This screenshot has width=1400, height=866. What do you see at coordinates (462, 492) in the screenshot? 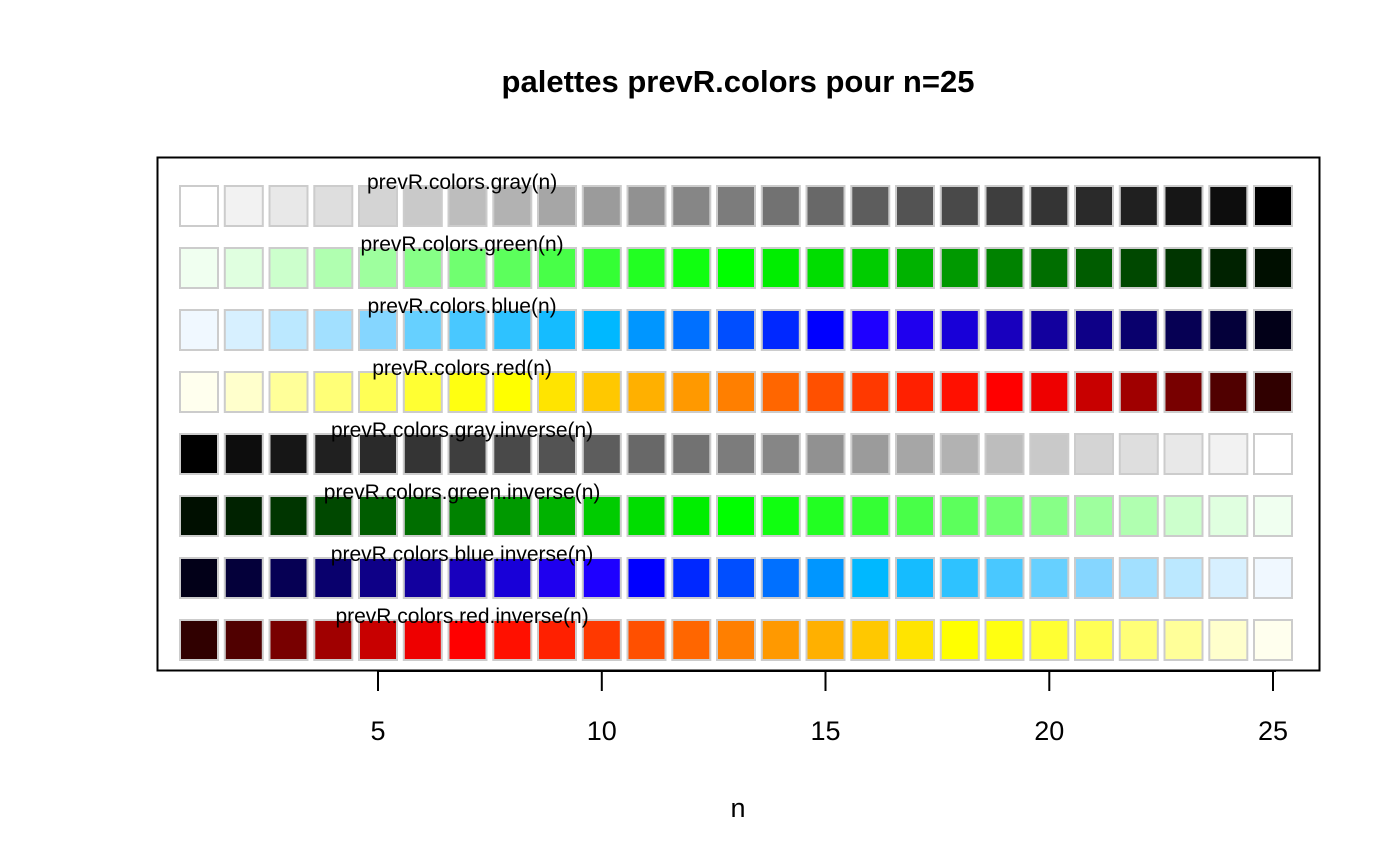
I see `palette-label: prevR.colors.green.inverse(n)` at bounding box center [462, 492].